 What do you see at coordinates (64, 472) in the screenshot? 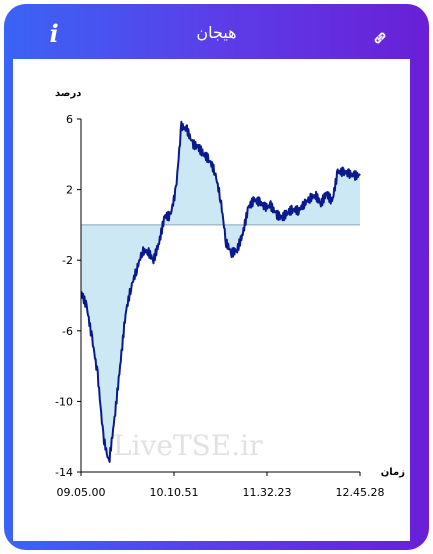
I see `y-tick-label: -14` at bounding box center [64, 472].